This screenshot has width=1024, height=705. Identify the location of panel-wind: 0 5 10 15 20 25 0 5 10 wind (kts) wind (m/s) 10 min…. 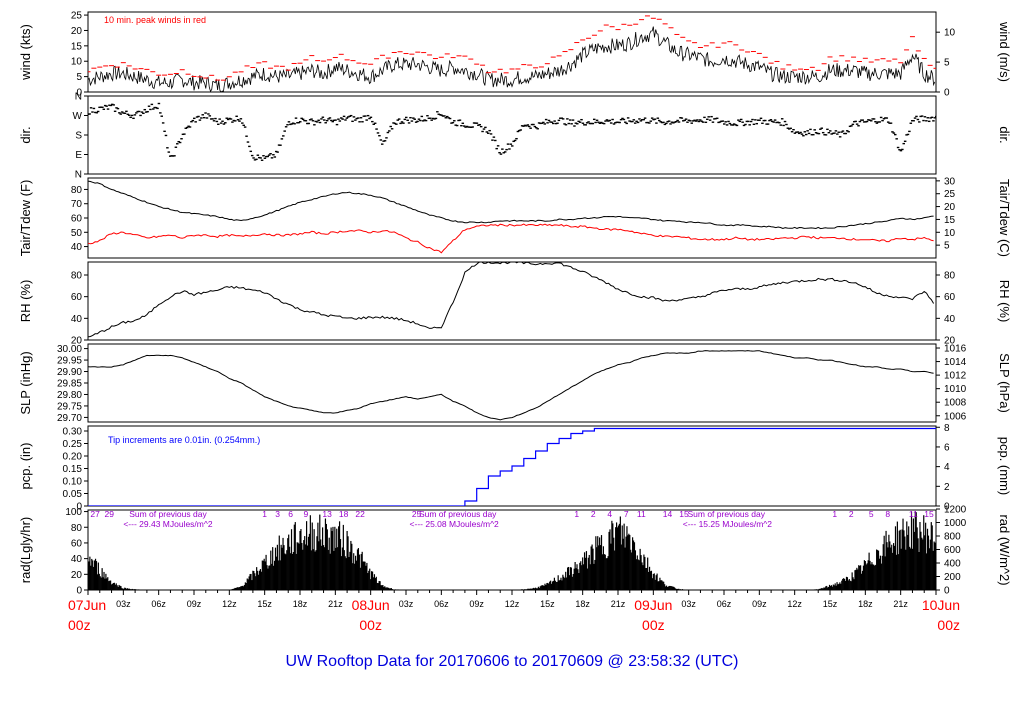
(515, 55).